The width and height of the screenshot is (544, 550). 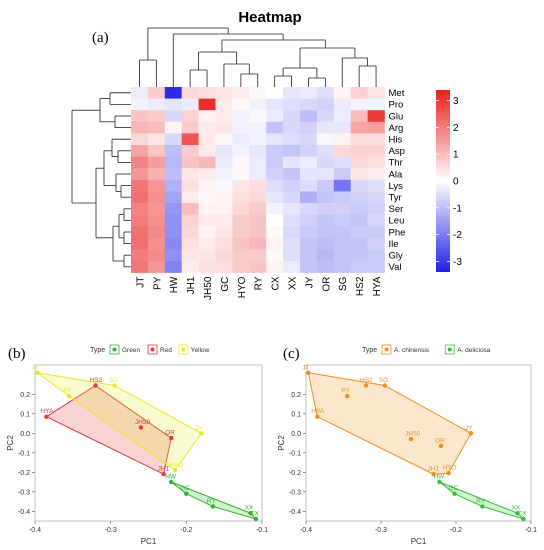 What do you see at coordinates (185, 488) in the screenshot?
I see `pca-point-label: GC` at bounding box center [185, 488].